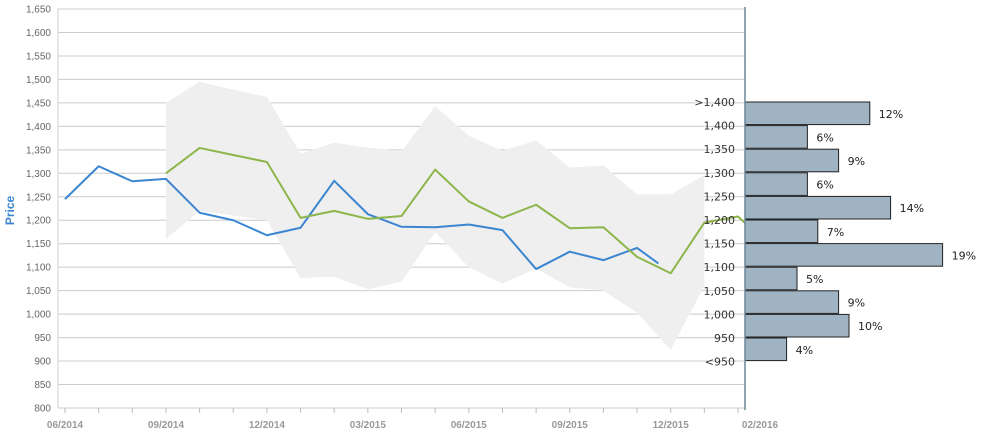  Describe the element at coordinates (804, 350) in the screenshot. I see `bar-value-label: 4%` at that location.